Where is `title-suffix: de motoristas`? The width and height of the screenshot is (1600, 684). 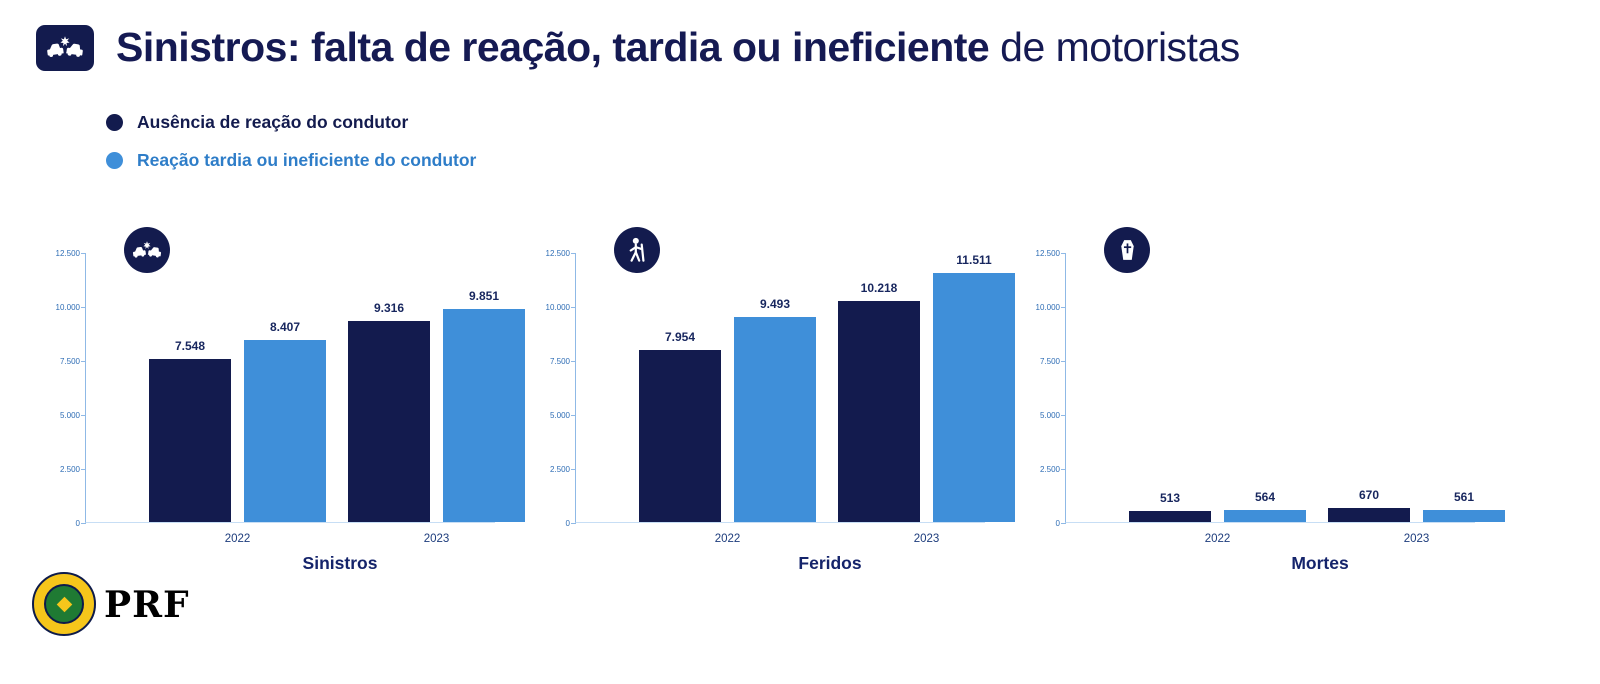 title-suffix: de motoristas is located at coordinates (1120, 47).